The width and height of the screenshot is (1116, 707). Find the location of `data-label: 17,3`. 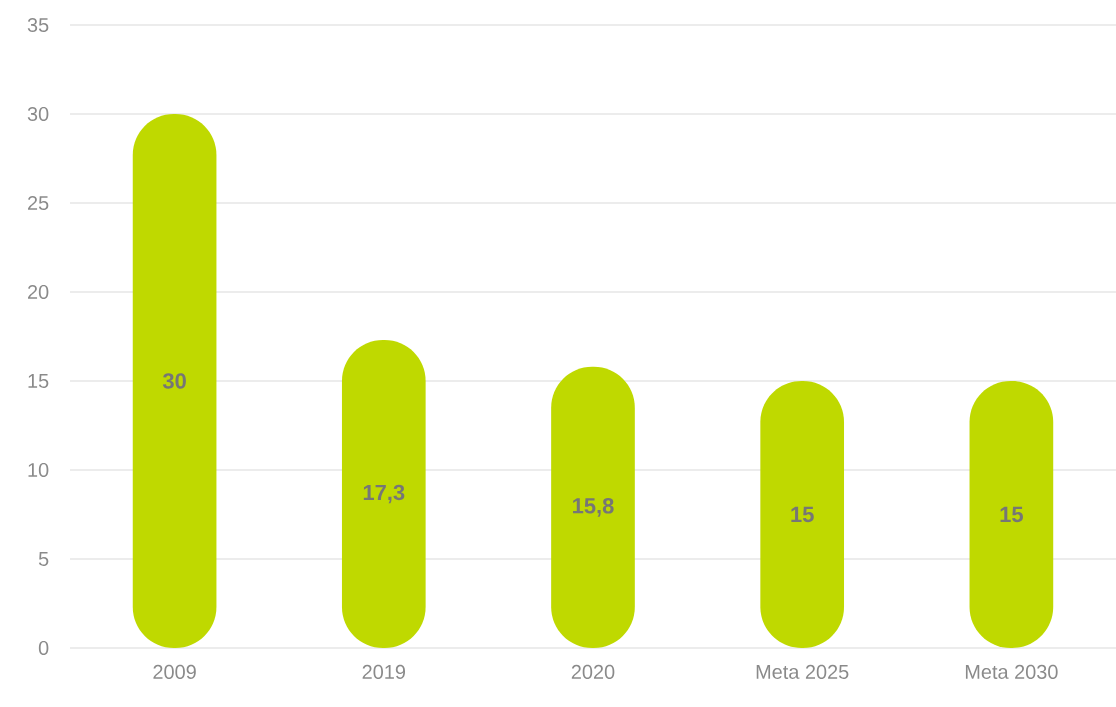

data-label: 17,3 is located at coordinates (384, 494).